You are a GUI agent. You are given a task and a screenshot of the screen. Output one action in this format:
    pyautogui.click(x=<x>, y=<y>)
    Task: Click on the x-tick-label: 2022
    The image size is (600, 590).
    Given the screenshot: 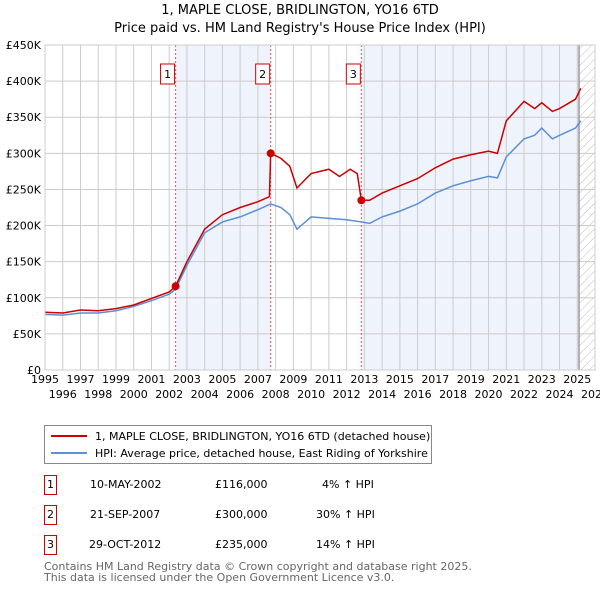 What is the action you would take?
    pyautogui.click(x=524, y=394)
    